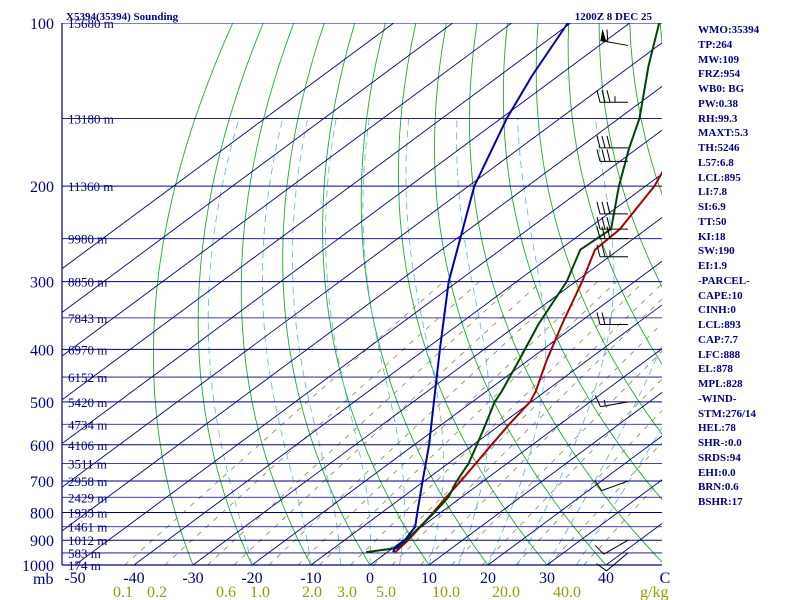  Describe the element at coordinates (720, 443) in the screenshot. I see `stat-item: SHR-:0.0` at that location.